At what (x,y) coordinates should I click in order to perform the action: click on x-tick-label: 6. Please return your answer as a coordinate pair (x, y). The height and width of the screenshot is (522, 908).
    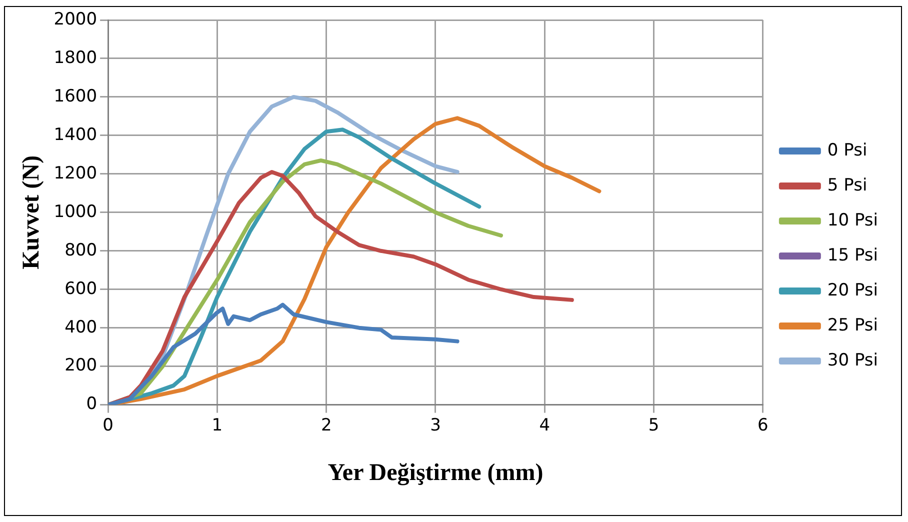
    Looking at the image, I should click on (763, 425).